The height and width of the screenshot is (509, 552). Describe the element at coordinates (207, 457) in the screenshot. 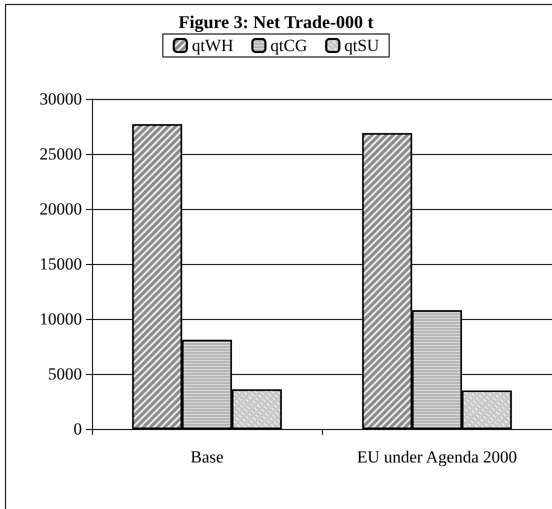

I see `x-tick-label: Base` at that location.